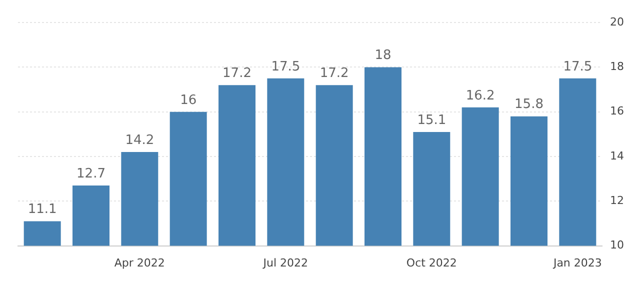  What do you see at coordinates (383, 56) in the screenshot?
I see `data-label: 18` at bounding box center [383, 56].